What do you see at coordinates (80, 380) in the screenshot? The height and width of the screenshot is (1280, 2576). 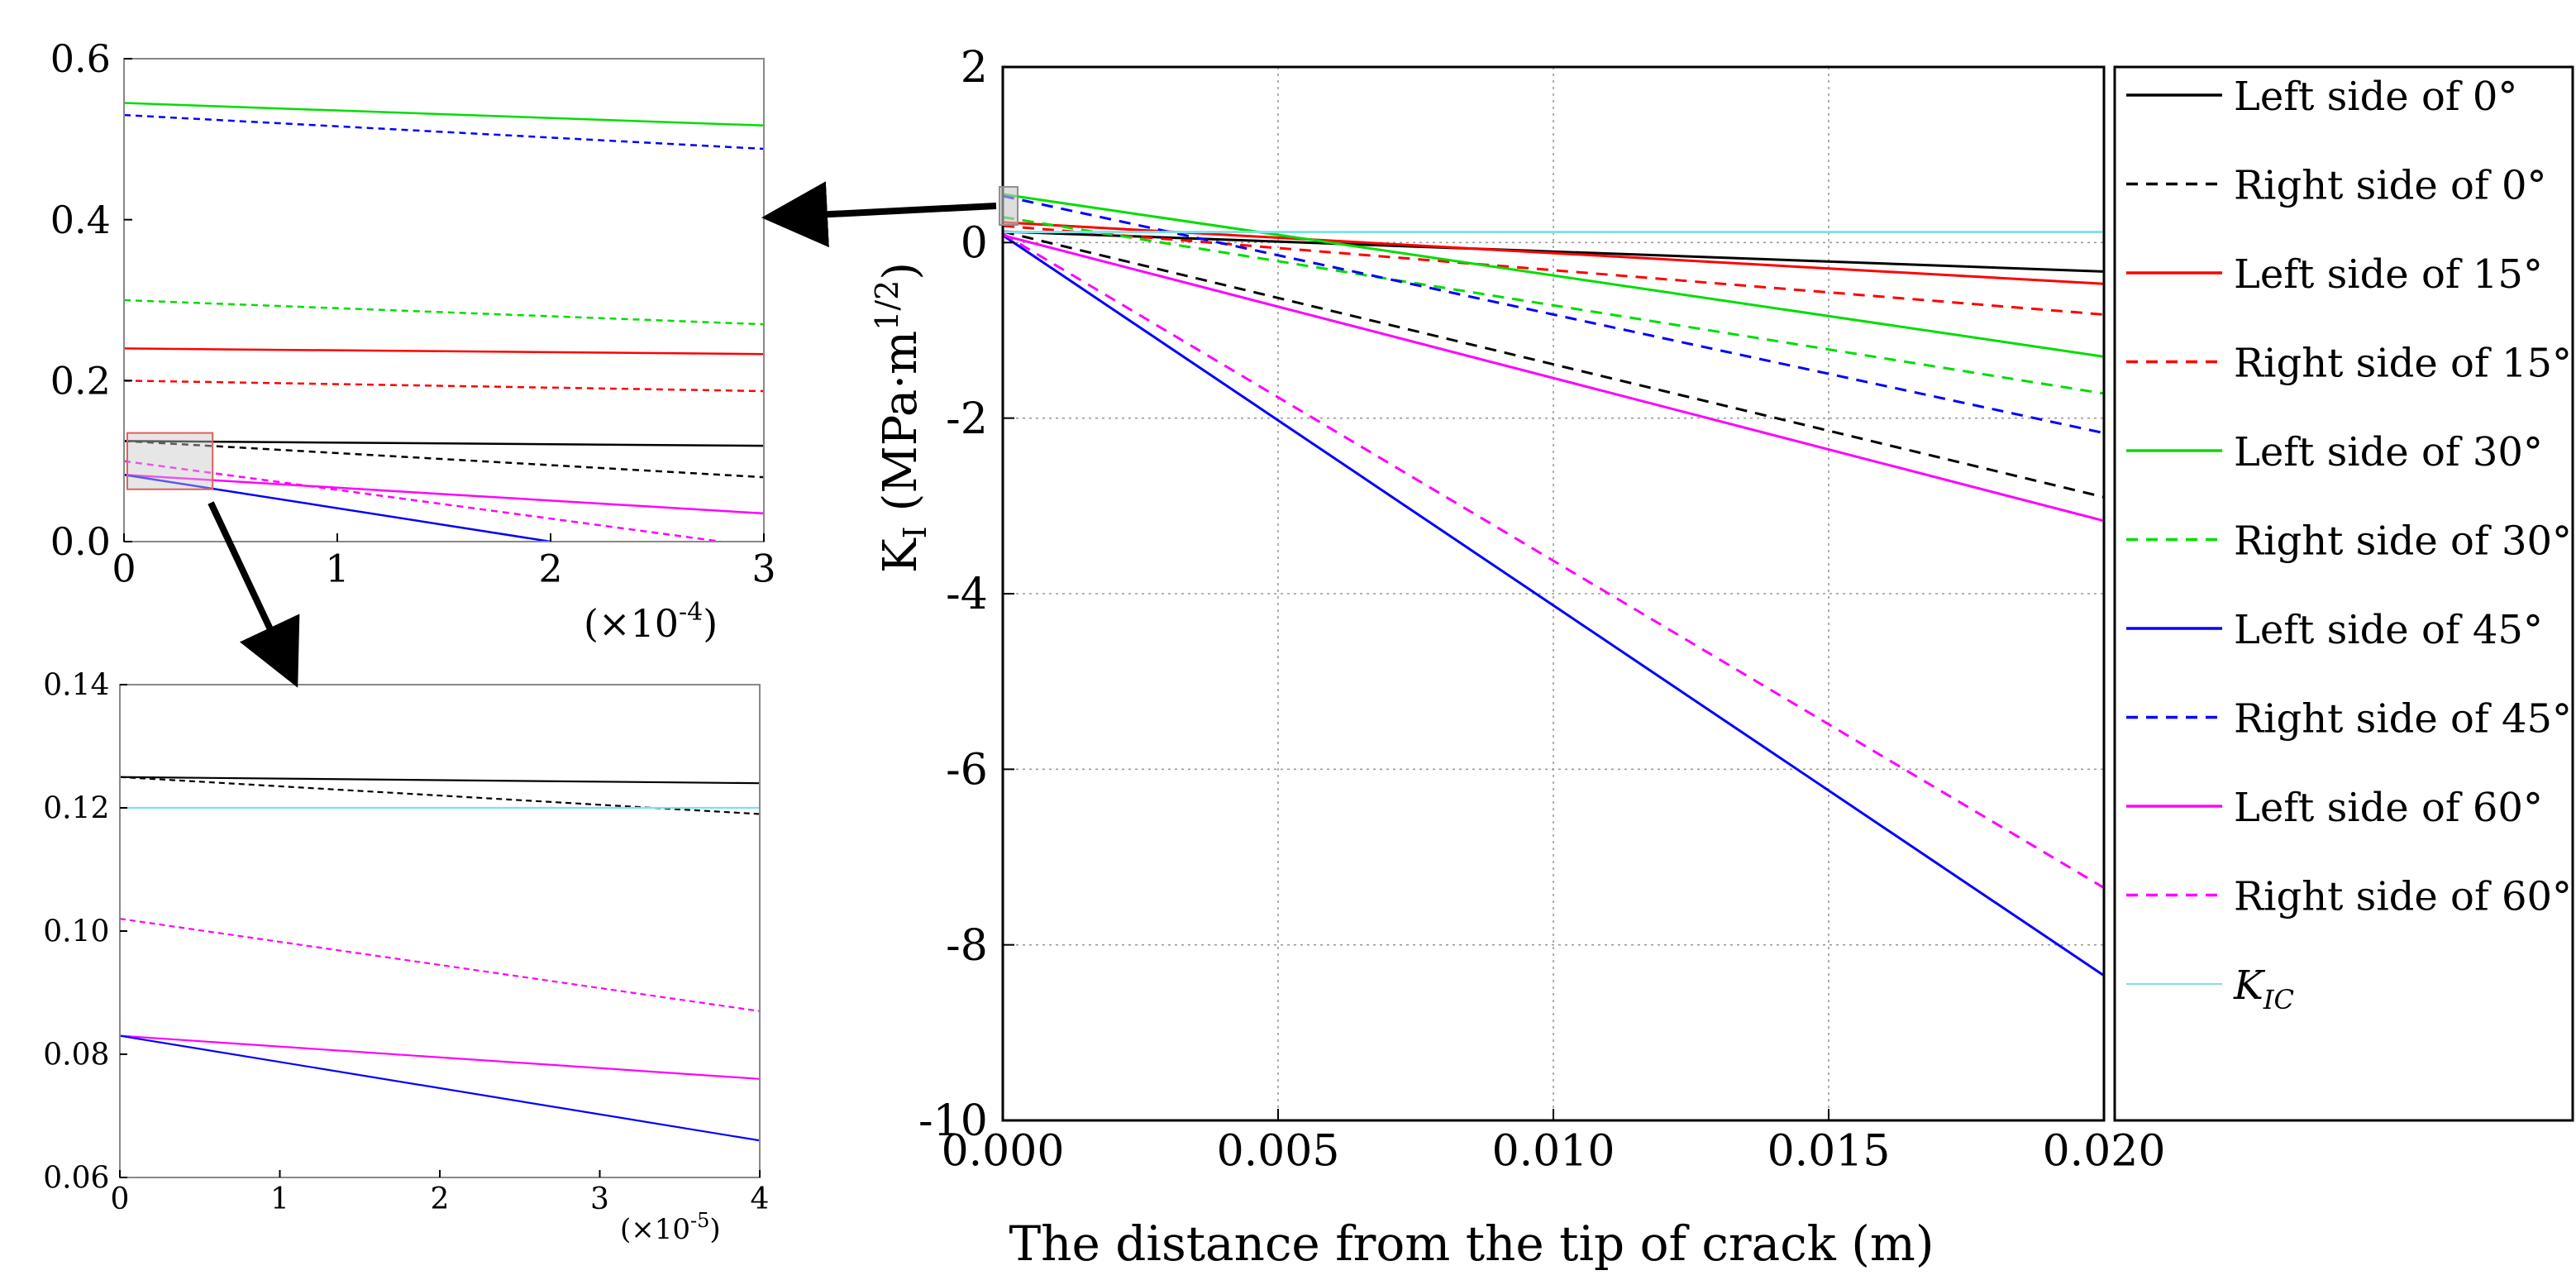 I see `inset1-y-tick-label-1: 0.2` at bounding box center [80, 380].